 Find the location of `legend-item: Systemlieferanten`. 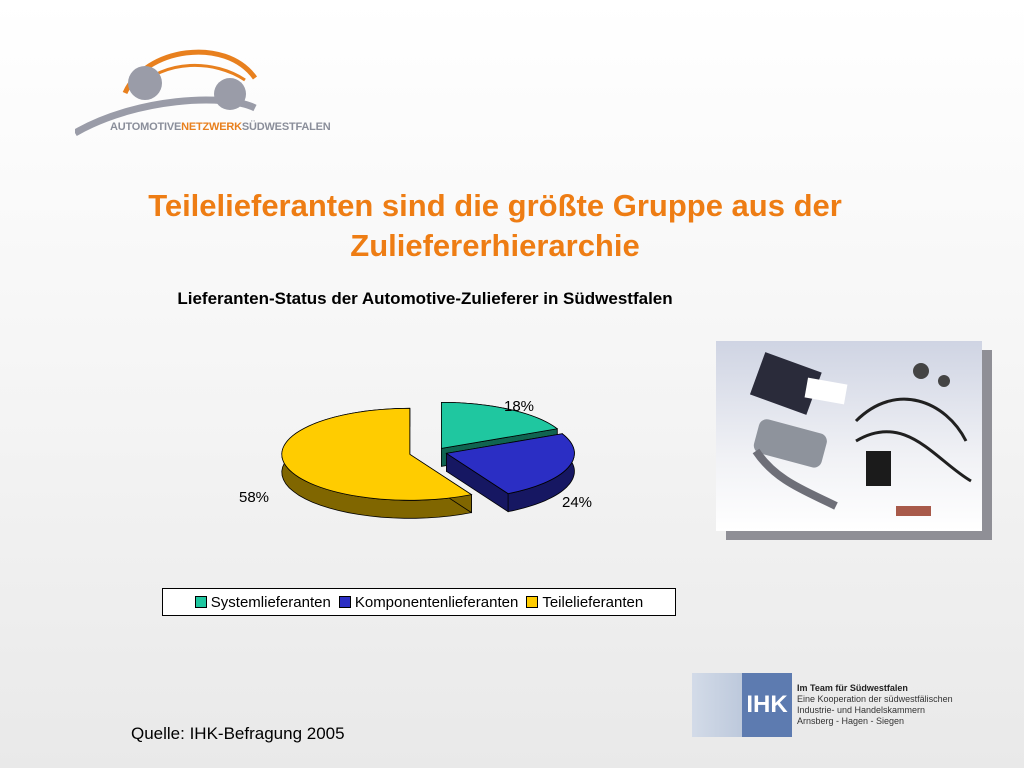

legend-item: Systemlieferanten is located at coordinates (262, 602).